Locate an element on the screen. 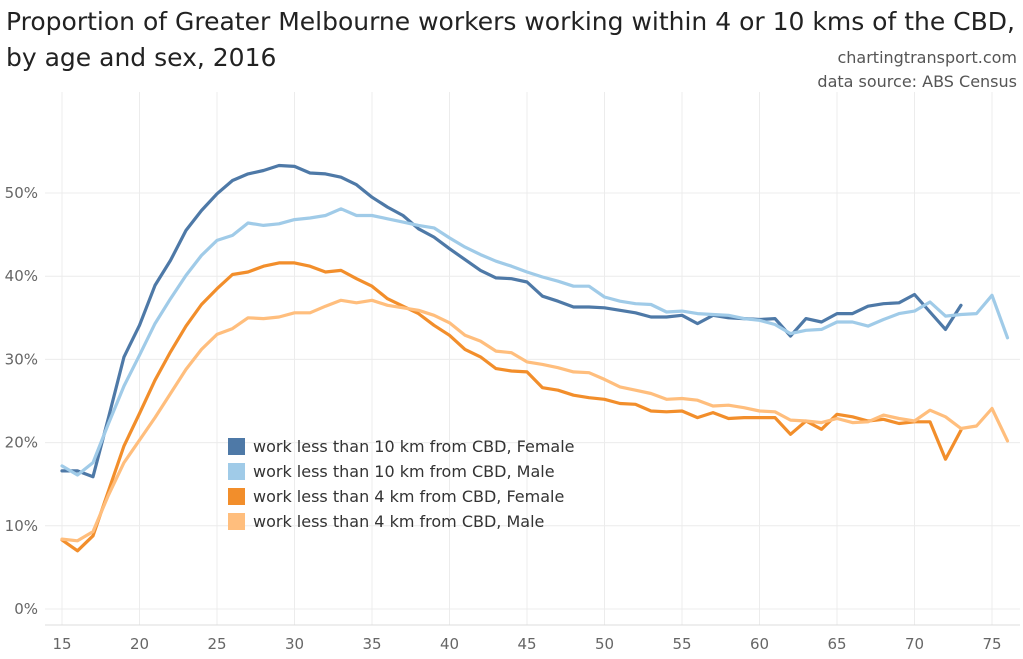 The image size is (1023, 659). legend-item: work less than 10 km from CBD, Male is located at coordinates (401, 471).